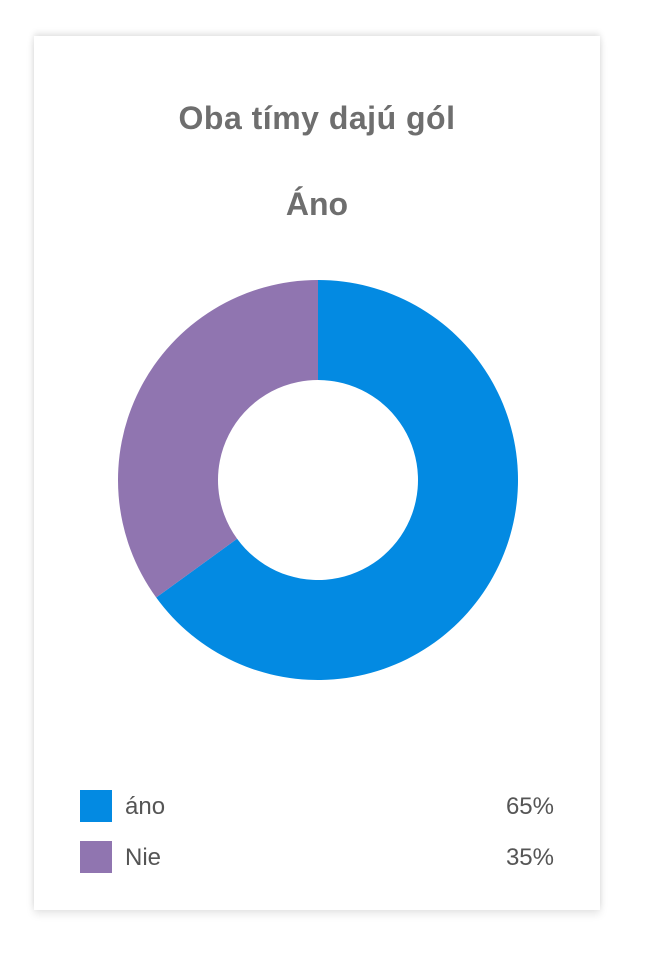 This screenshot has width=652, height=960. I want to click on legend-item-nie: Nie 35%, so click(317, 857).